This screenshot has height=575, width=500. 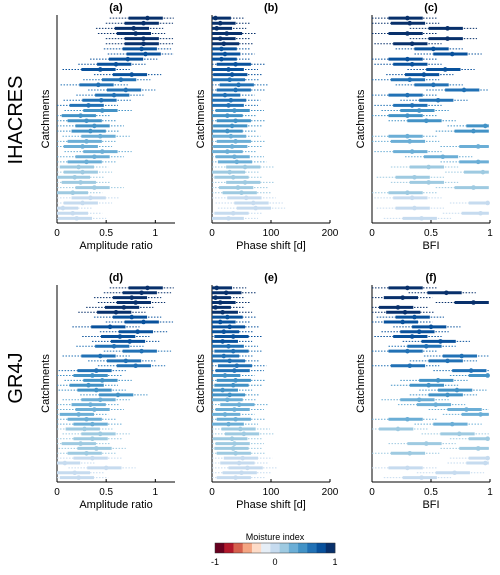 I want to click on panel-title: (a), so click(x=116, y=8).